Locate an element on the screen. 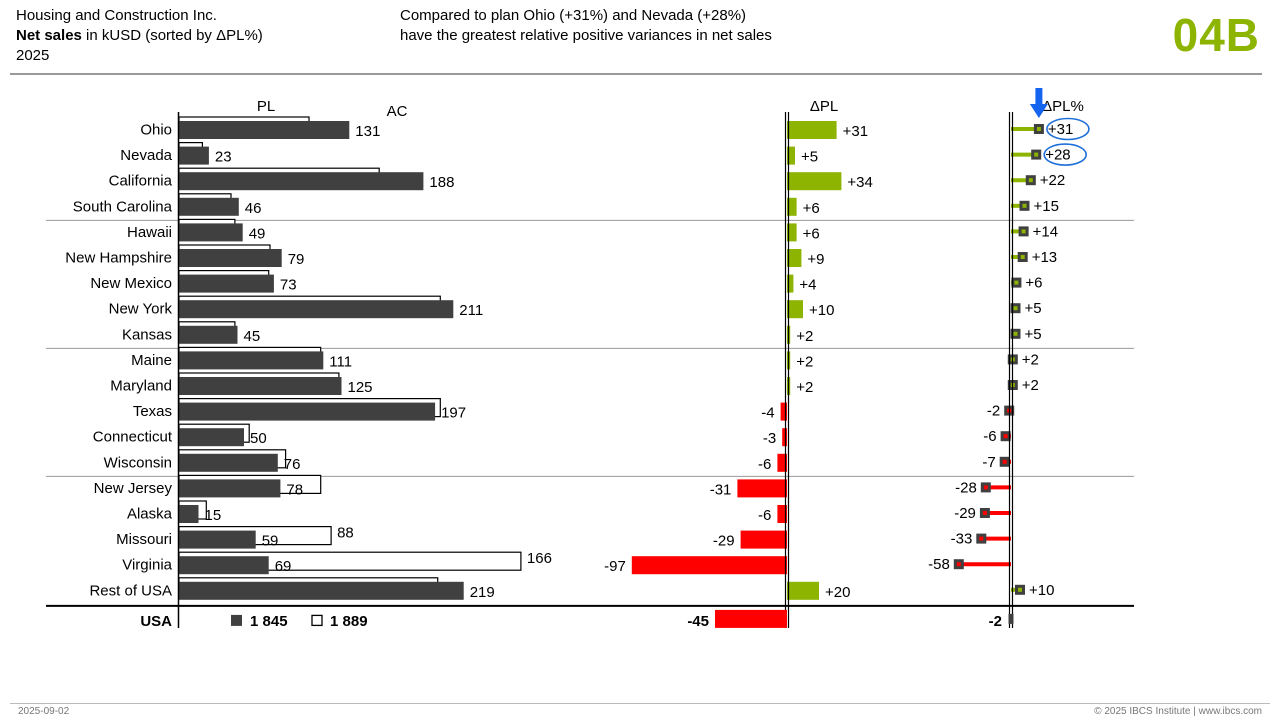 The width and height of the screenshot is (1280, 720). dplp-value-label: +28 is located at coordinates (1057, 155).